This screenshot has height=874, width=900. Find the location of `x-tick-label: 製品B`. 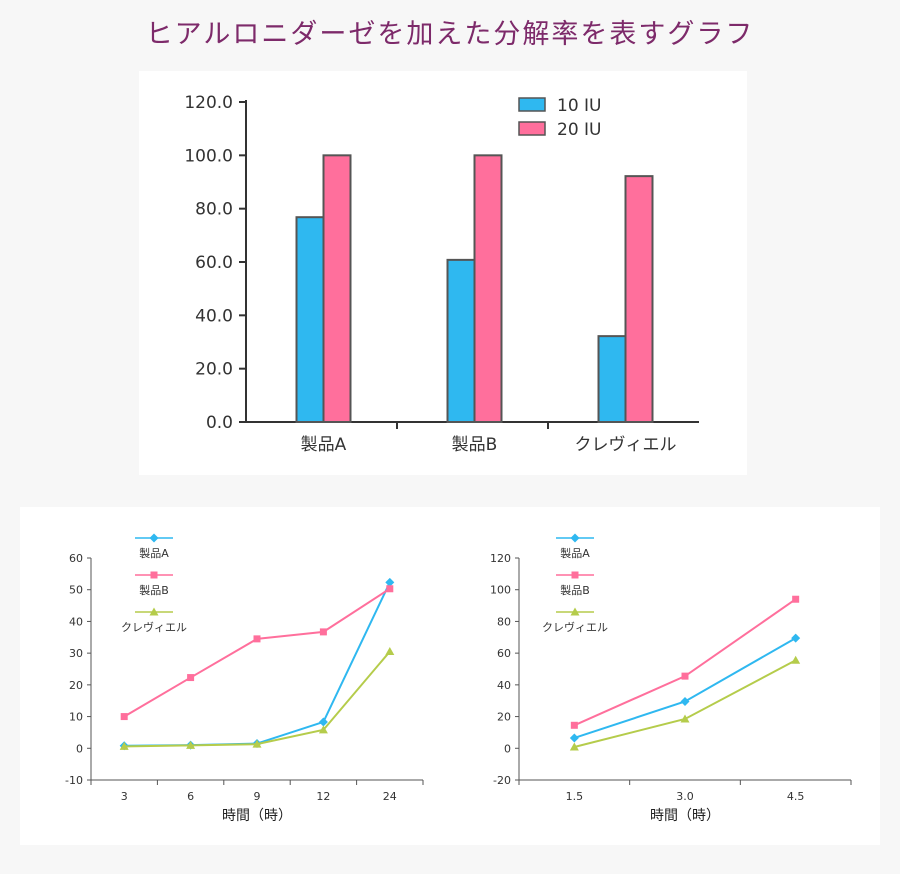

x-tick-label: 製品B is located at coordinates (475, 445).